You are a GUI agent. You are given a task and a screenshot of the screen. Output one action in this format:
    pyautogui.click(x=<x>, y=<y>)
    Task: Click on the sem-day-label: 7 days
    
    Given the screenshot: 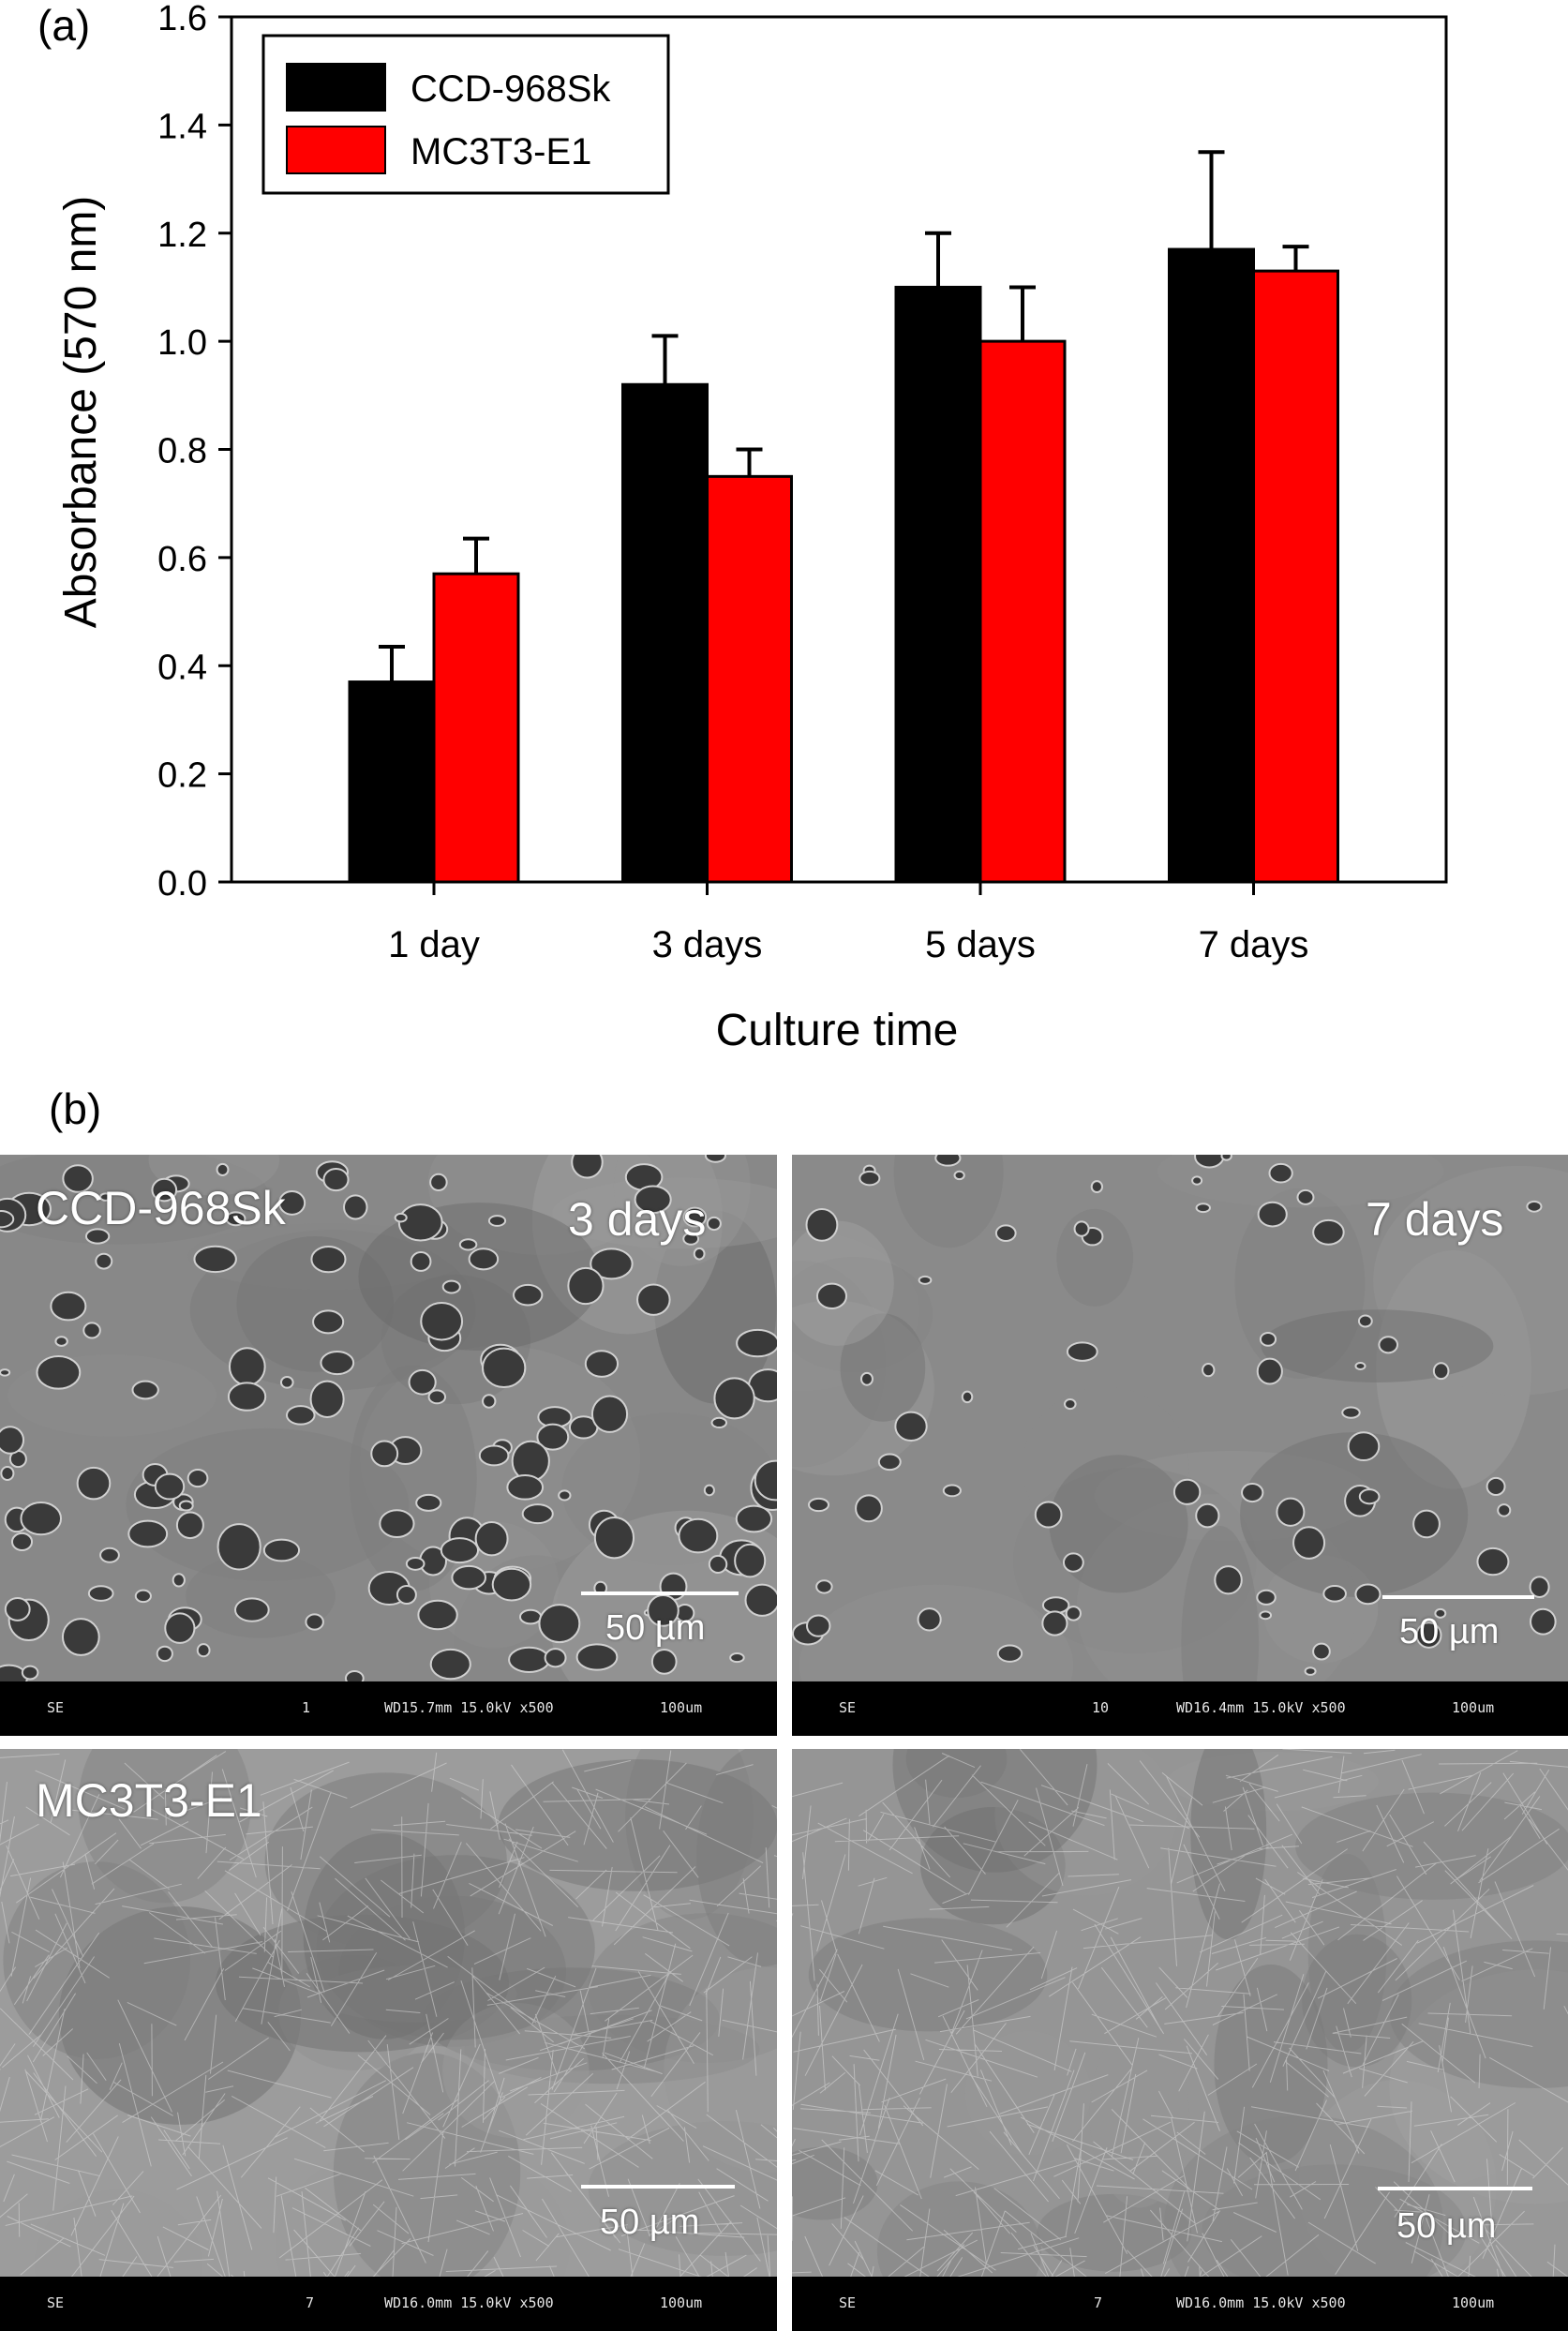 What is the action you would take?
    pyautogui.click(x=1435, y=1219)
    